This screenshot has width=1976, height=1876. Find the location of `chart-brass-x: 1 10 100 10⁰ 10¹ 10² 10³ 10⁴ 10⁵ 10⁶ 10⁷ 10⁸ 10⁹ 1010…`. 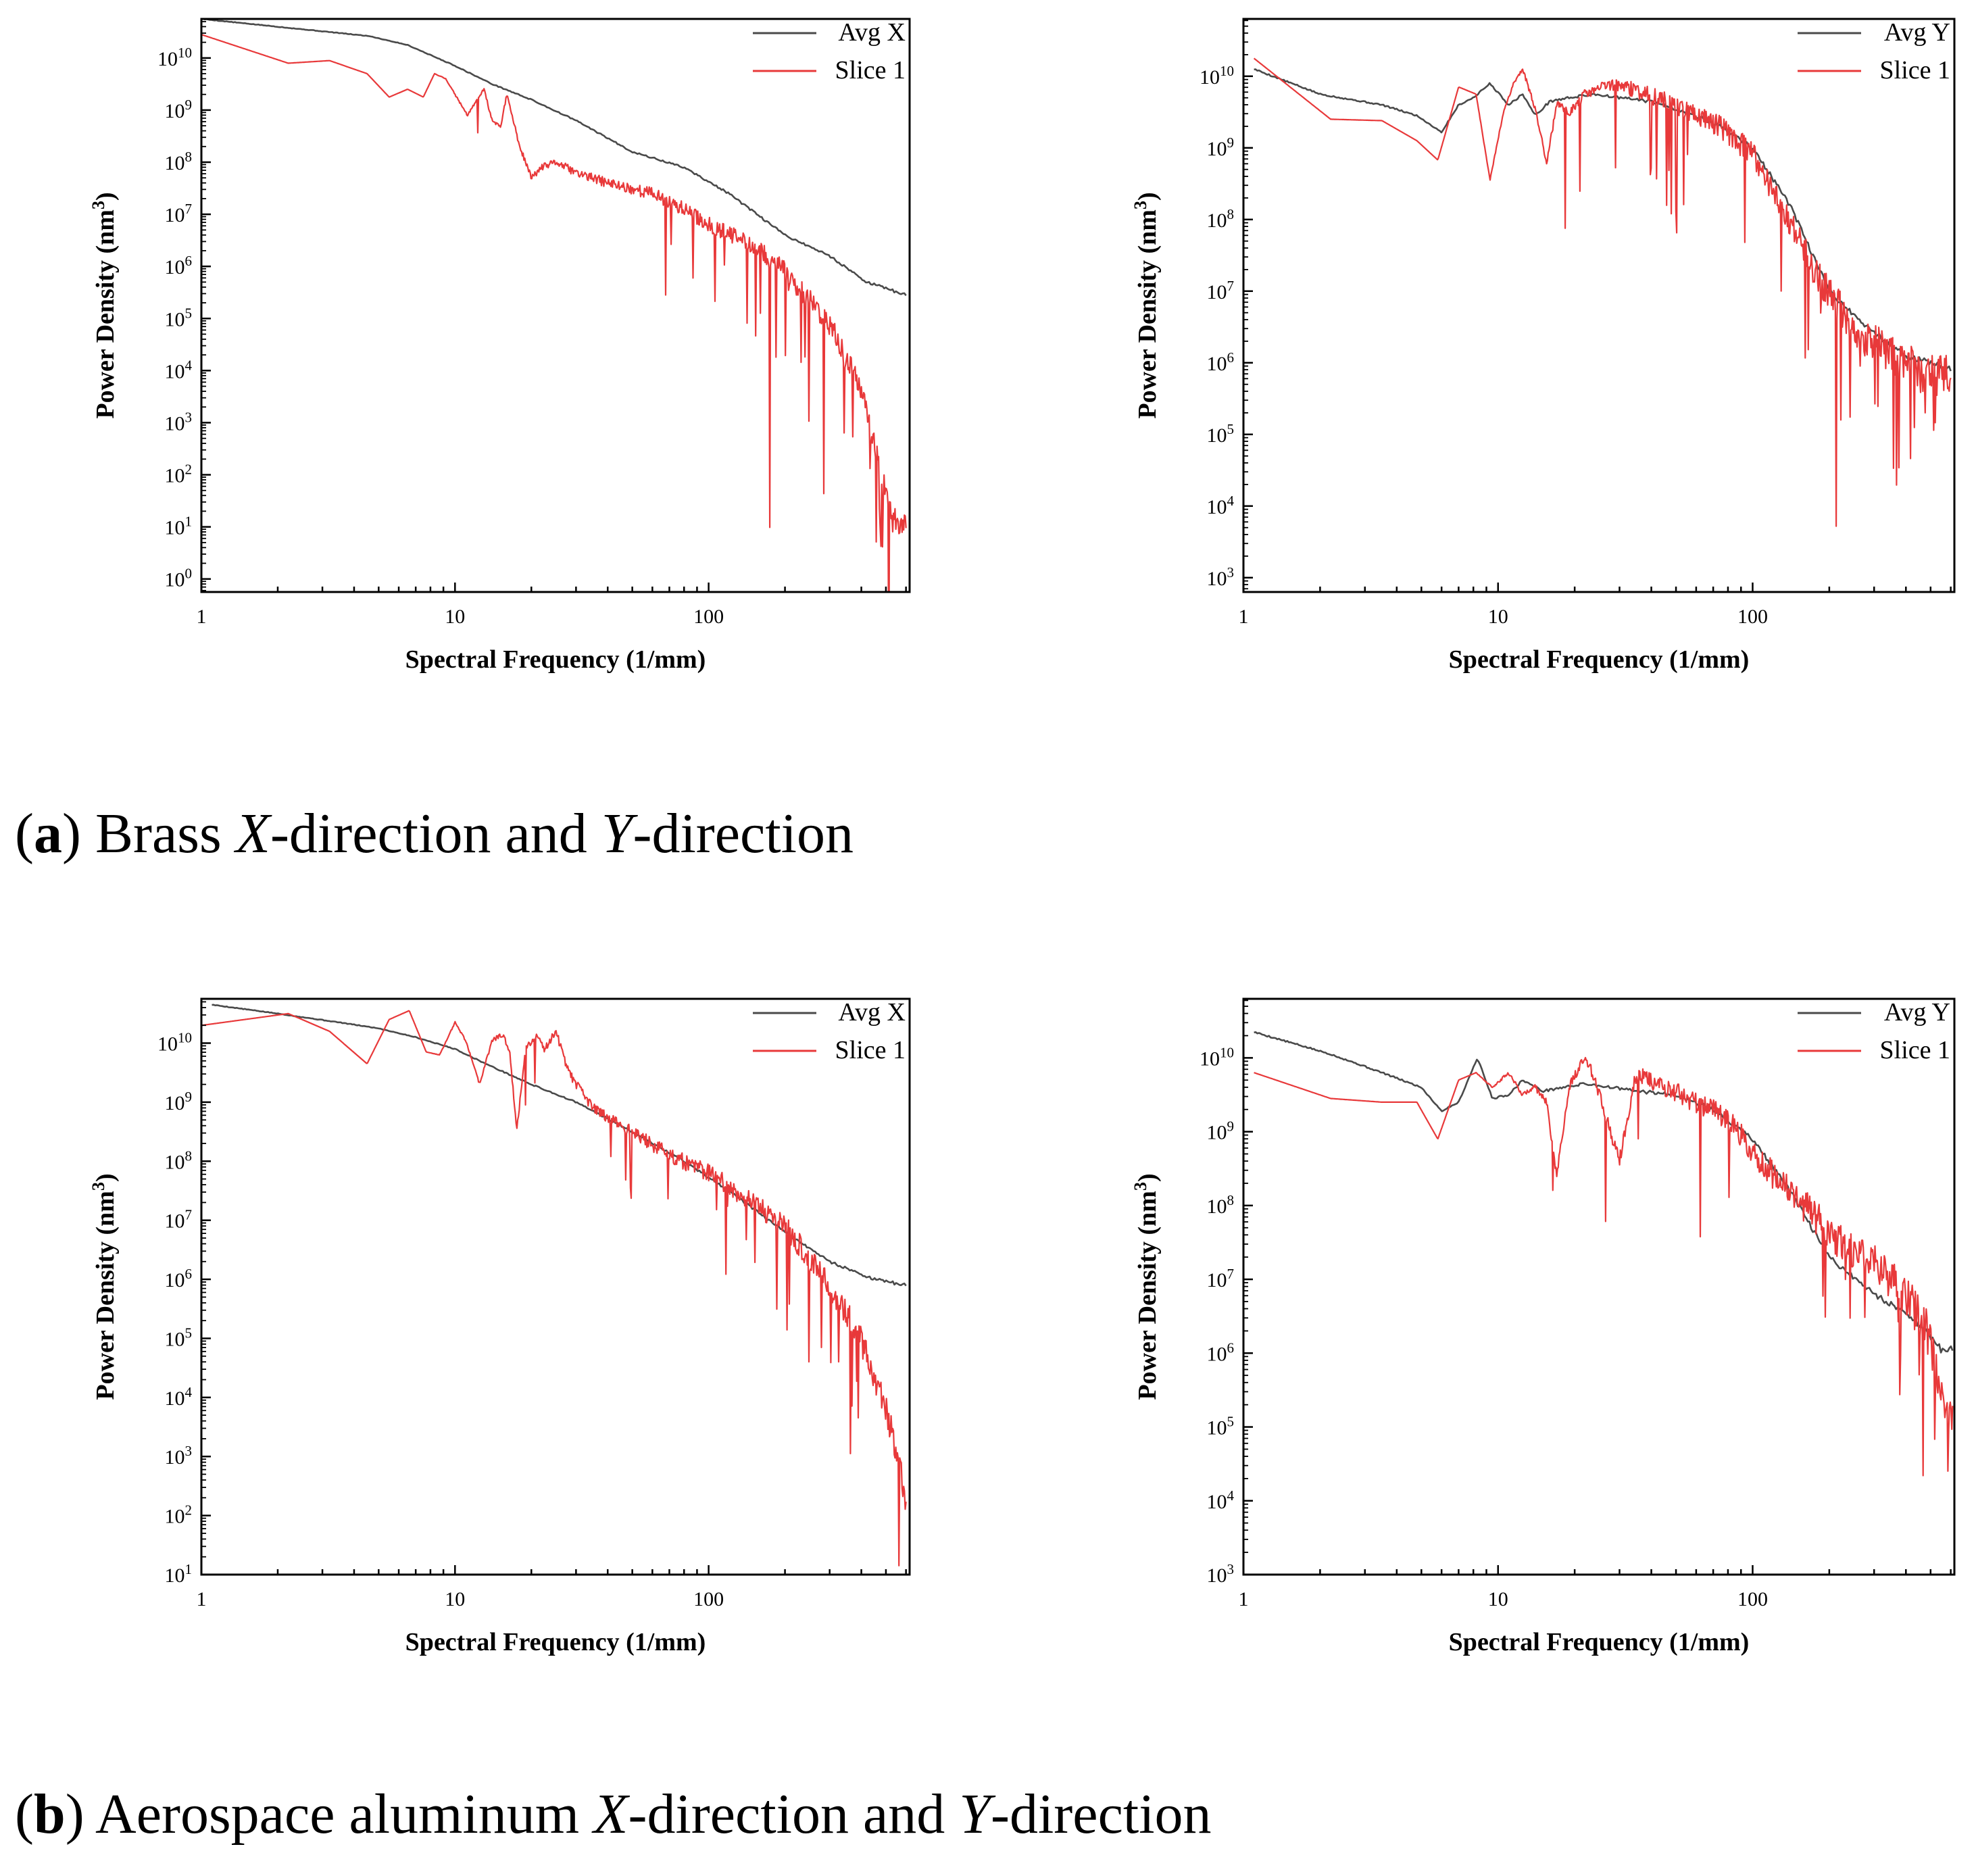

chart-brass-x: 1 10 100 10⁰ 10¹ 10² 10³ 10⁴ 10⁵ 10⁶ 10⁷ 10⁸ 10⁹ 1010… is located at coordinates (500, 346).